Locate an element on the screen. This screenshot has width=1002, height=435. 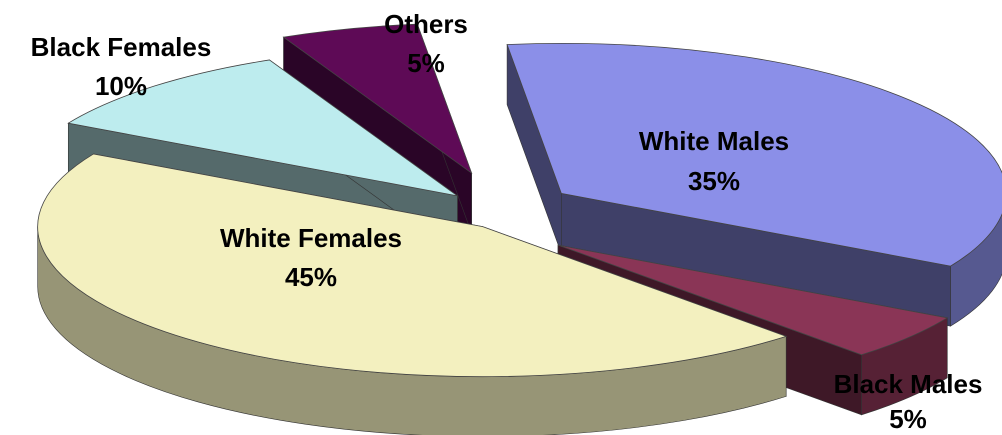
label-black-males-name: Black Males is located at coordinates (908, 384).